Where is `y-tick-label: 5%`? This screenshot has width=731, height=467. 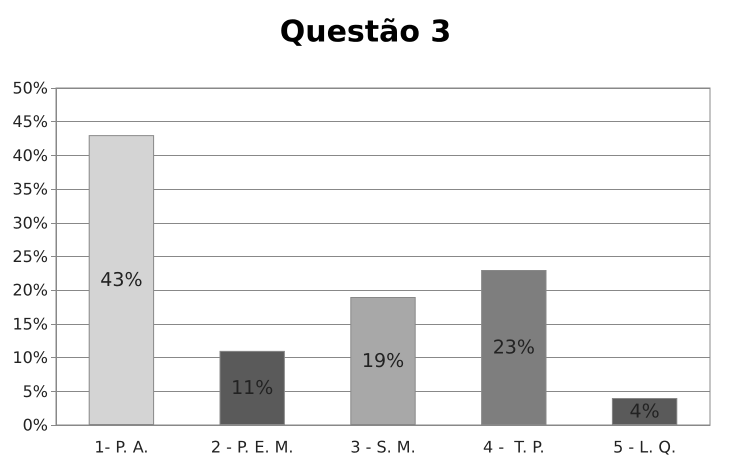
y-tick-label: 5% is located at coordinates (35, 391).